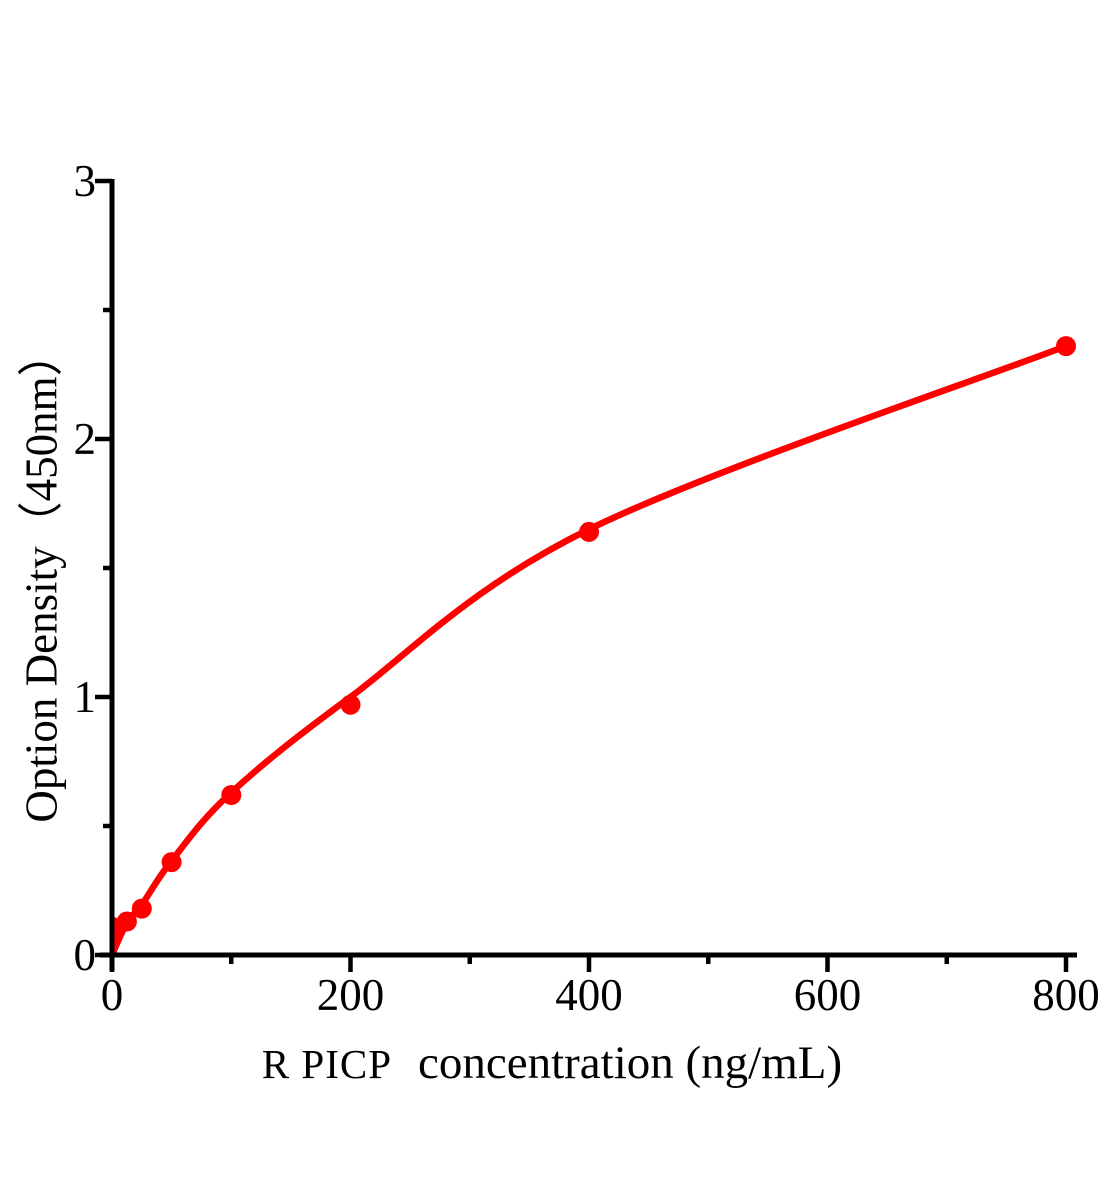 This screenshot has height=1200, width=1104. I want to click on x-axis-title-prefix: R PICP, so click(327, 1064).